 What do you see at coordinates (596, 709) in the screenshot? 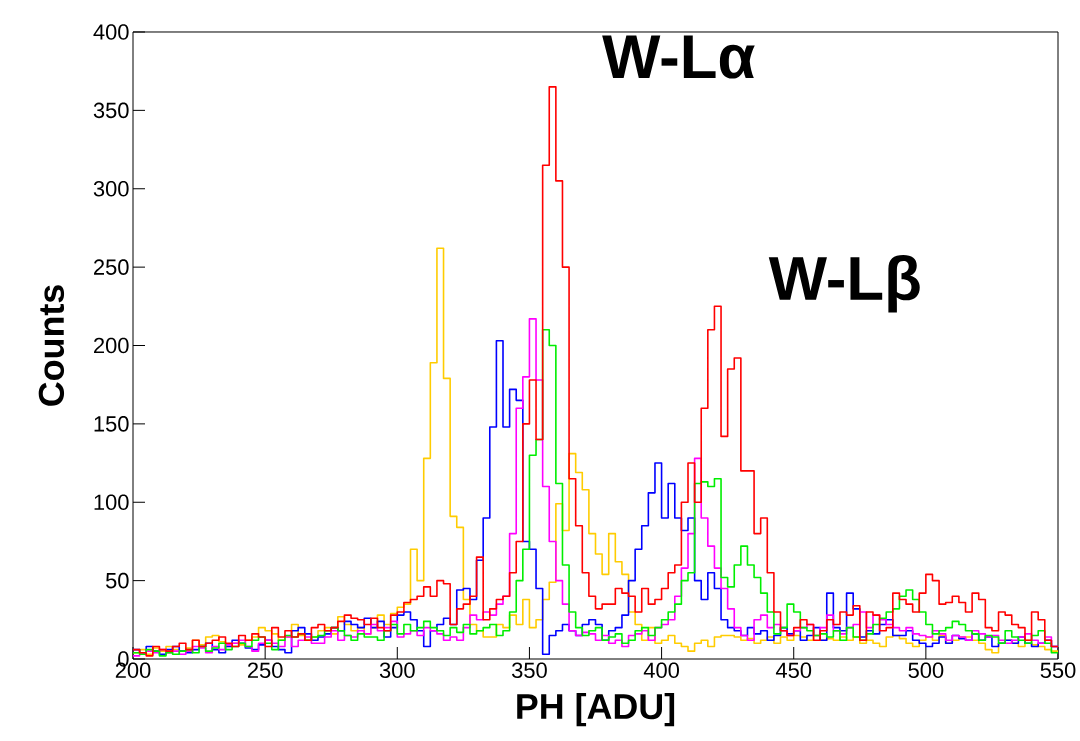
I see `x-axis-title: PH [ADU]` at bounding box center [596, 709].